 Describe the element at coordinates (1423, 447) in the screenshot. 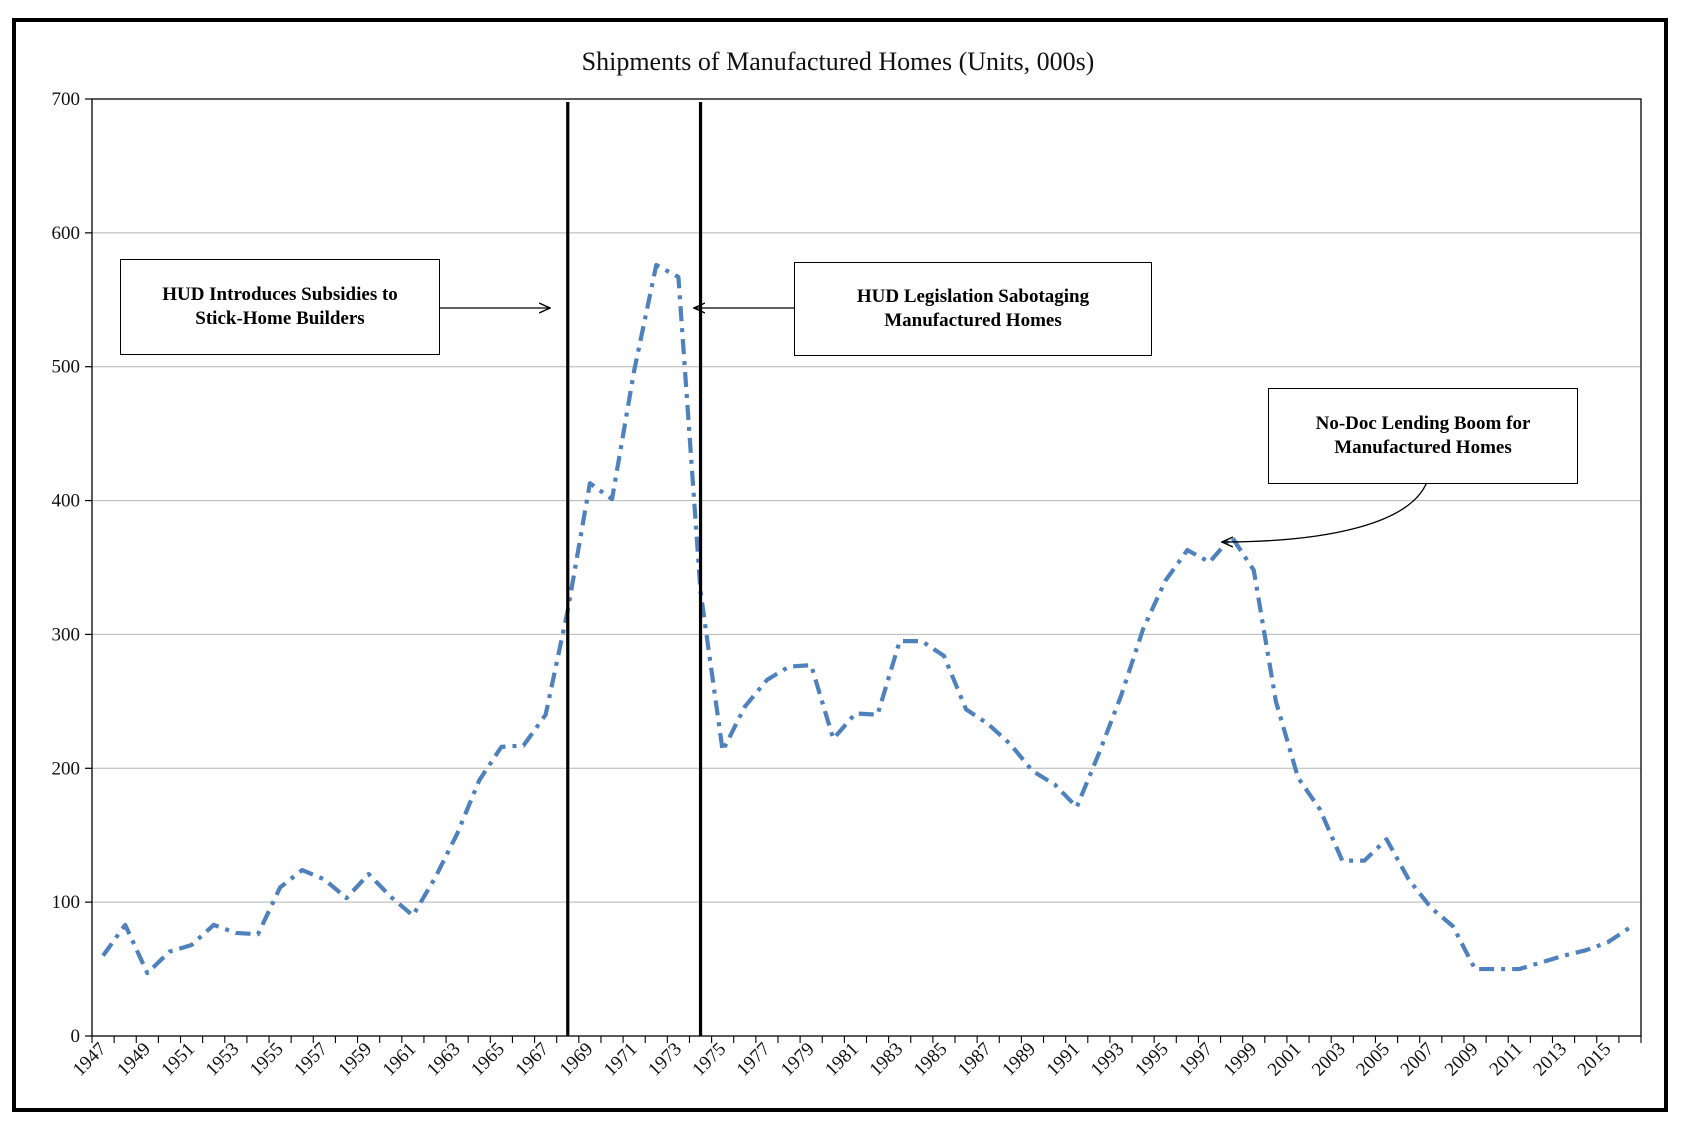

I see `nodoc-annotation-line-2: Manufactured Homes` at that location.